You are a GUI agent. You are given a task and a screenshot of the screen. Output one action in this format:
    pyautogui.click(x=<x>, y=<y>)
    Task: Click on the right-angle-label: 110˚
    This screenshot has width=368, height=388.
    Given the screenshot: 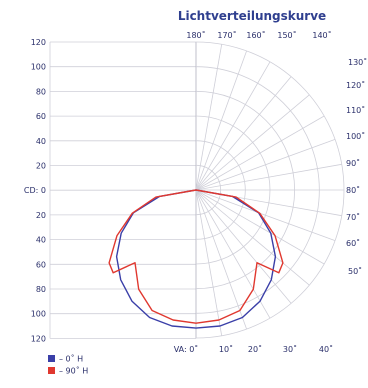 What is the action you would take?
    pyautogui.click(x=355, y=110)
    